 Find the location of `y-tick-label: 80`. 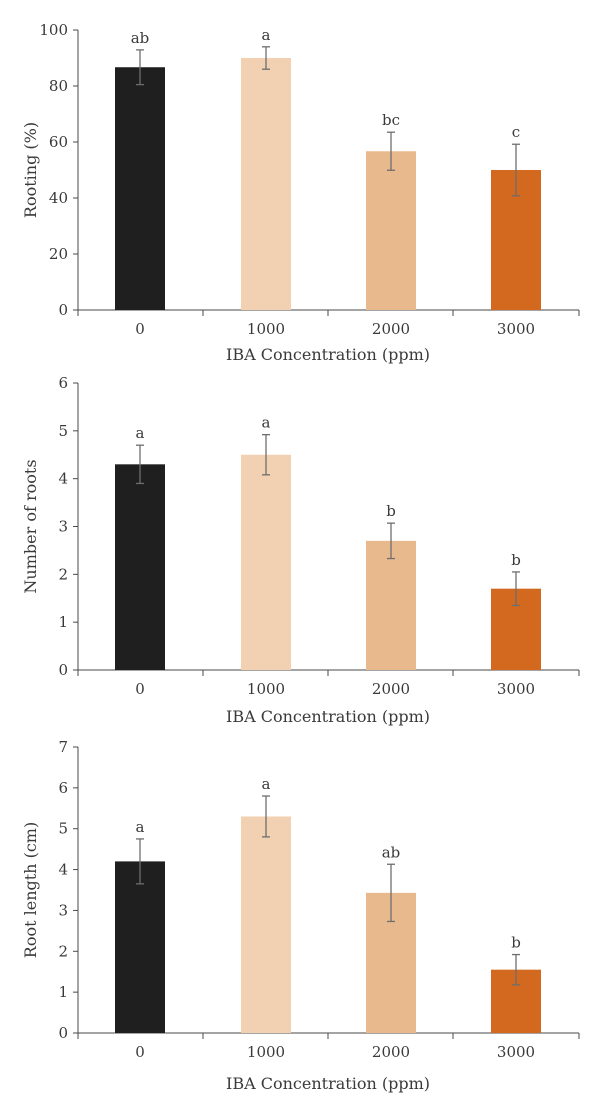

y-tick-label: 80 is located at coordinates (58, 86).